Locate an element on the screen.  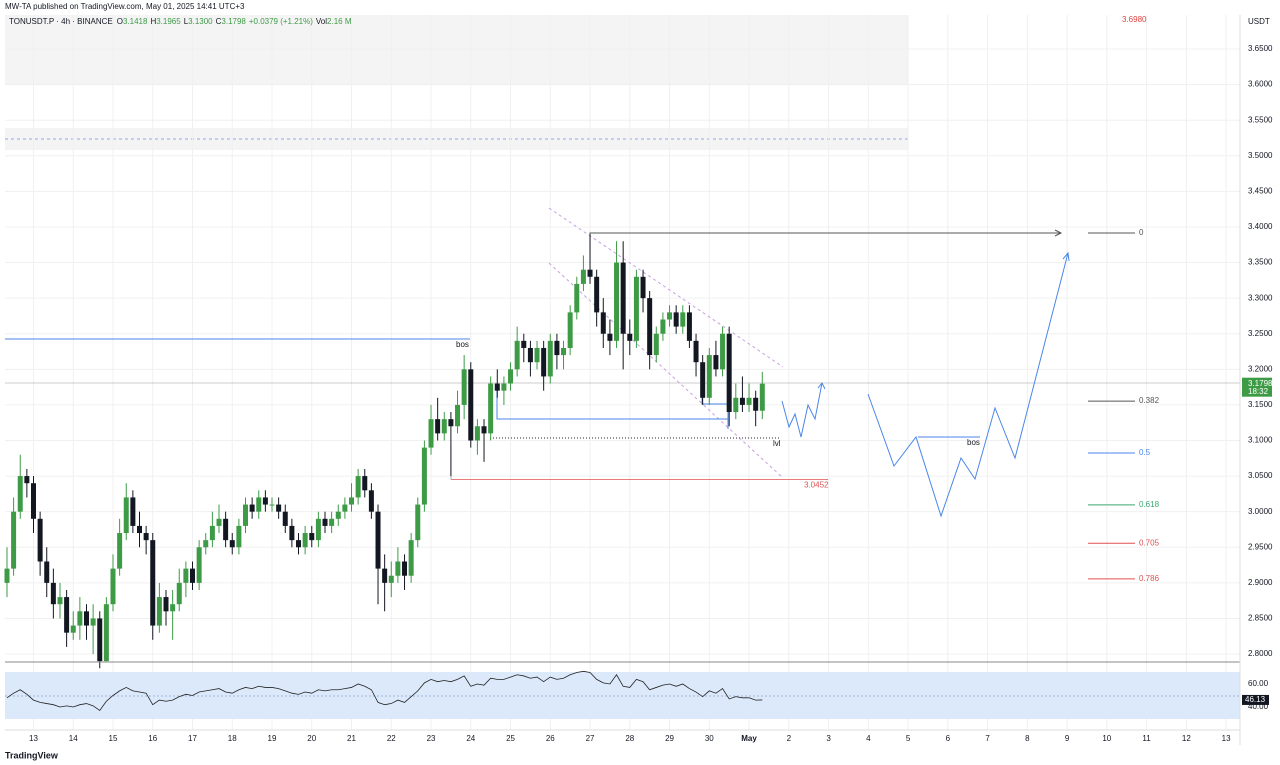
x-tick-label: 13 is located at coordinates (33, 738).